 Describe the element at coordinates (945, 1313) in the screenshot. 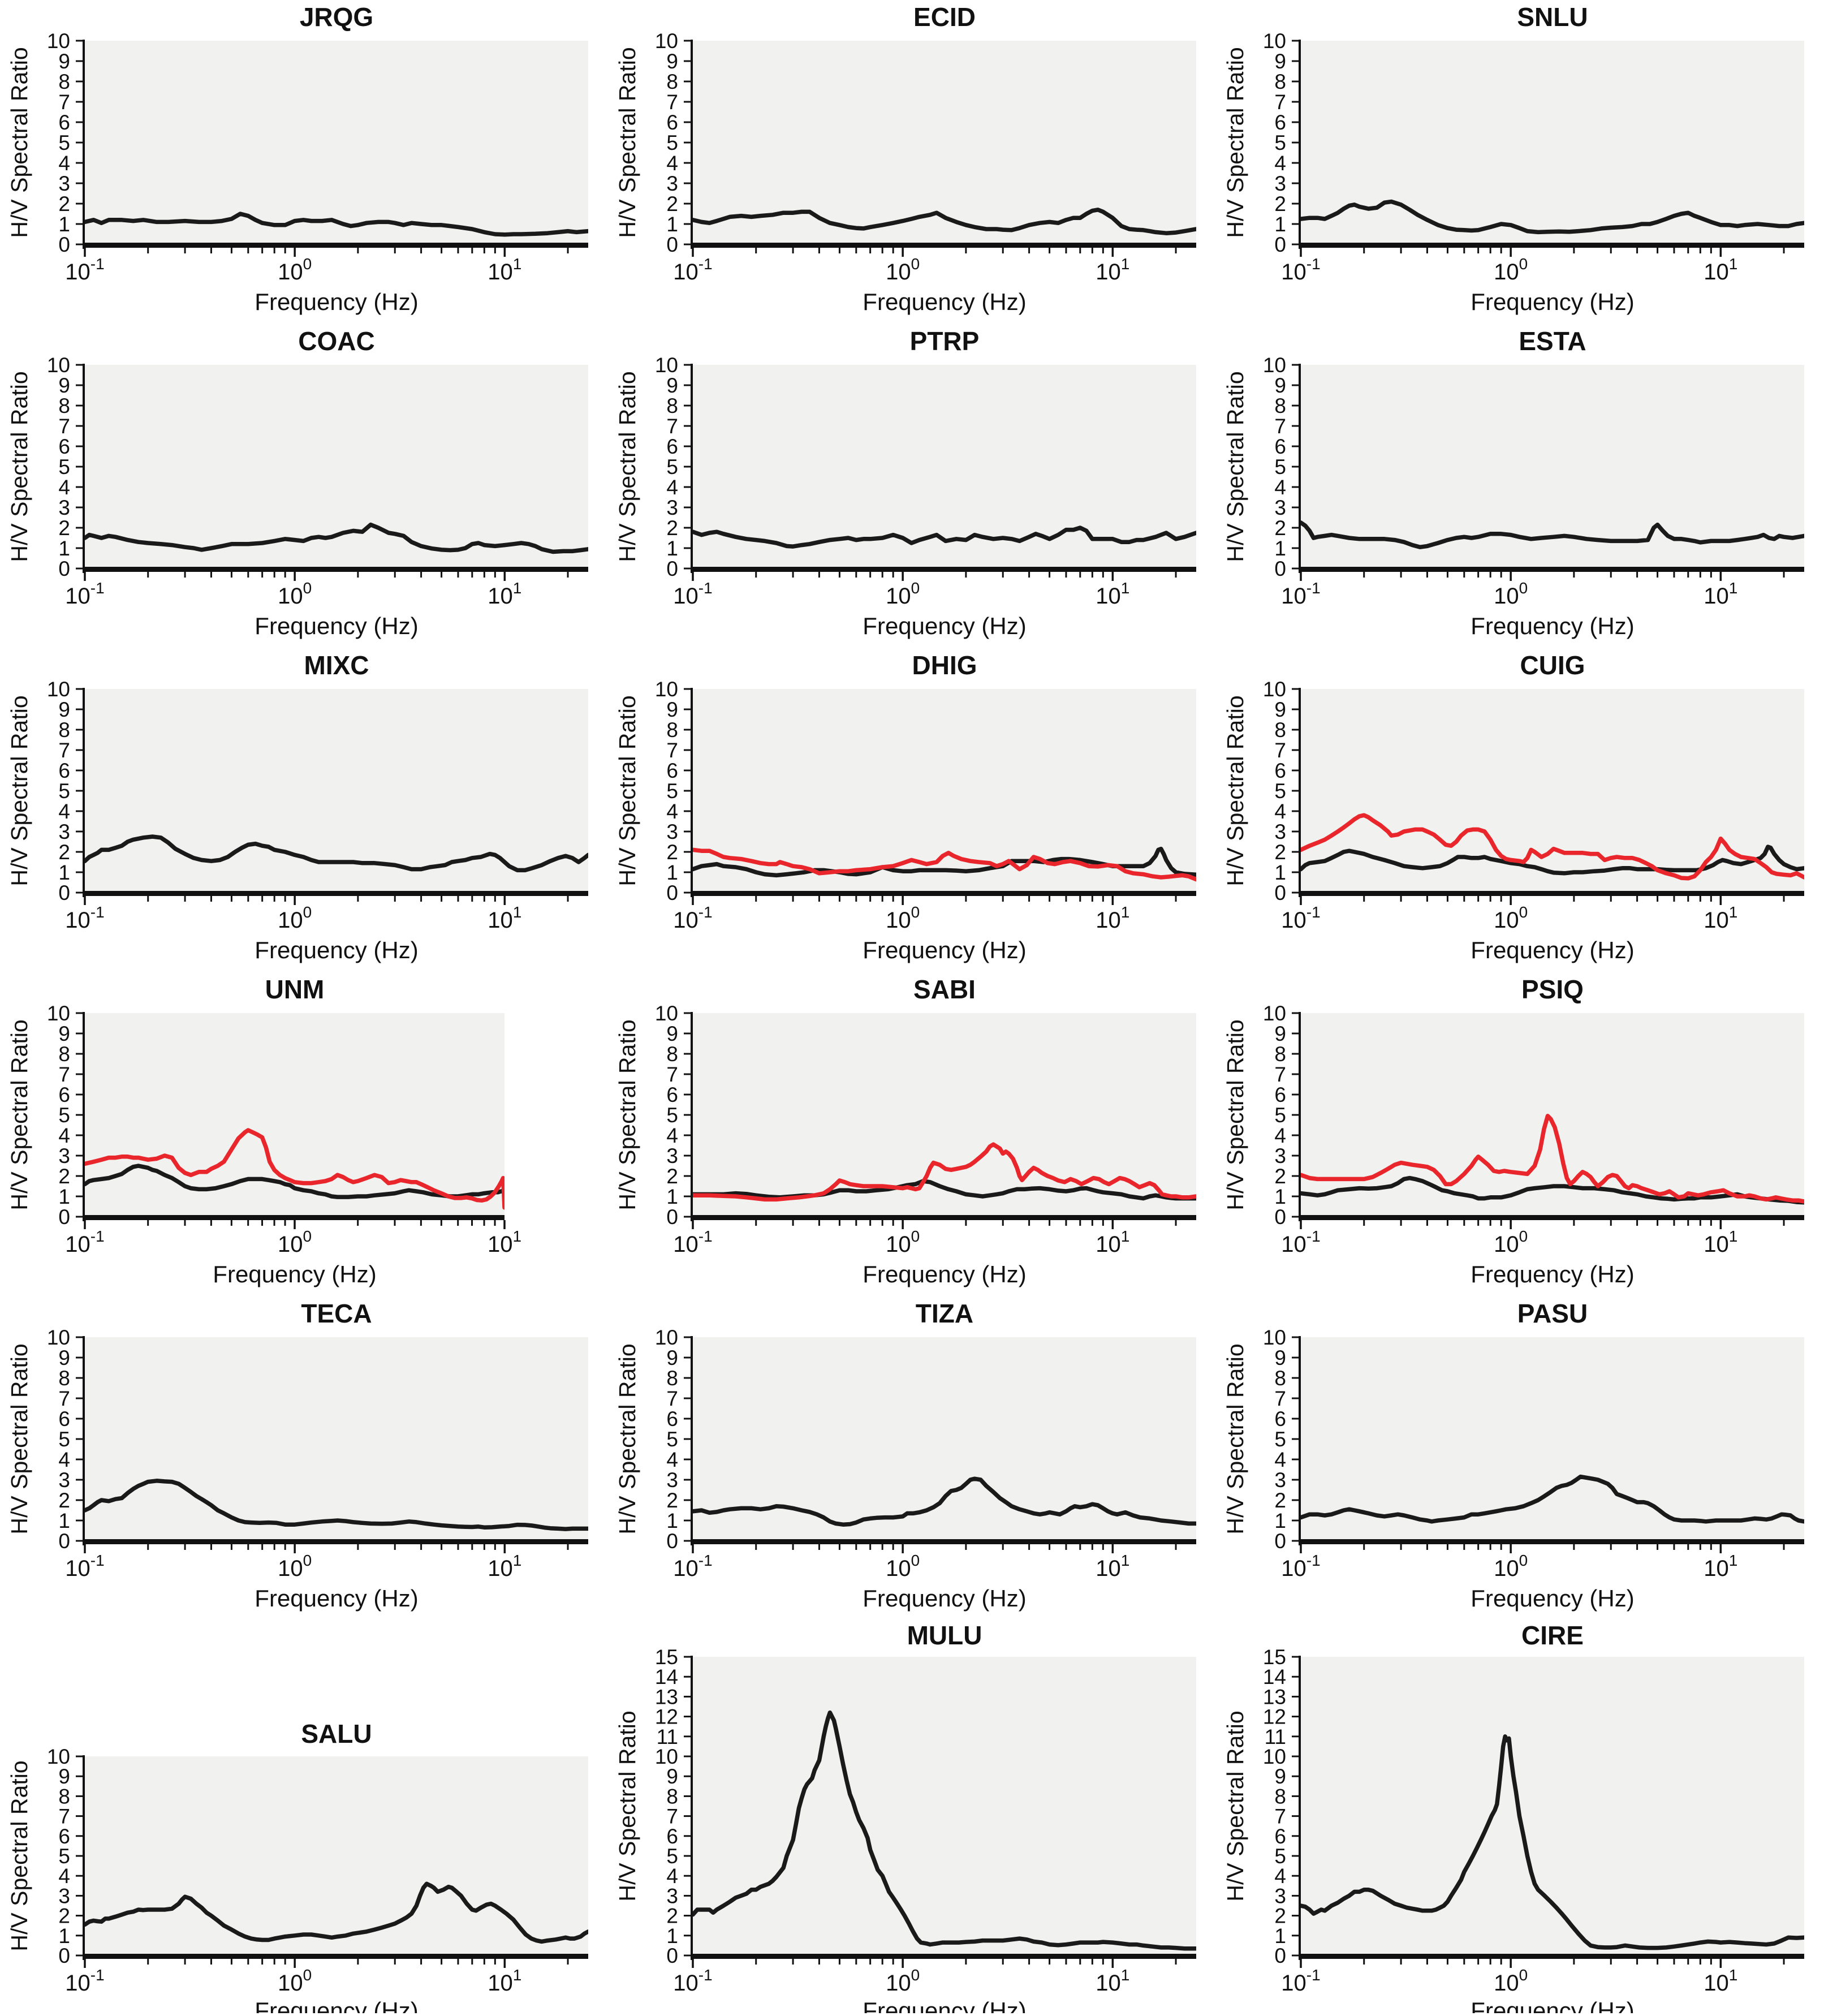

I see `chart-title: TIZA` at that location.